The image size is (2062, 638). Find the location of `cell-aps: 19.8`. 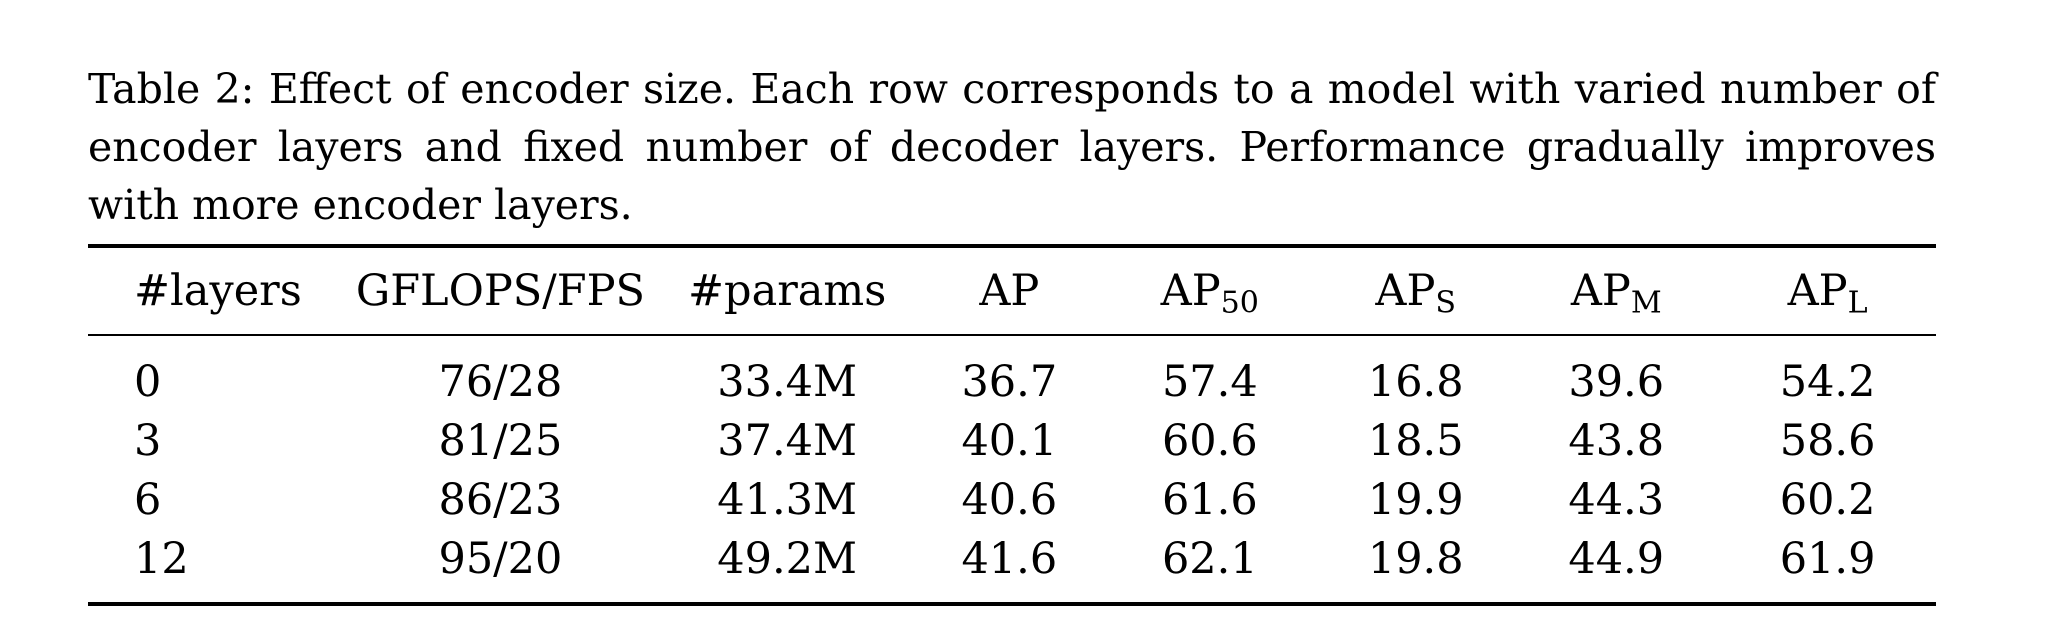

cell-aps: 19.8 is located at coordinates (1415, 558).